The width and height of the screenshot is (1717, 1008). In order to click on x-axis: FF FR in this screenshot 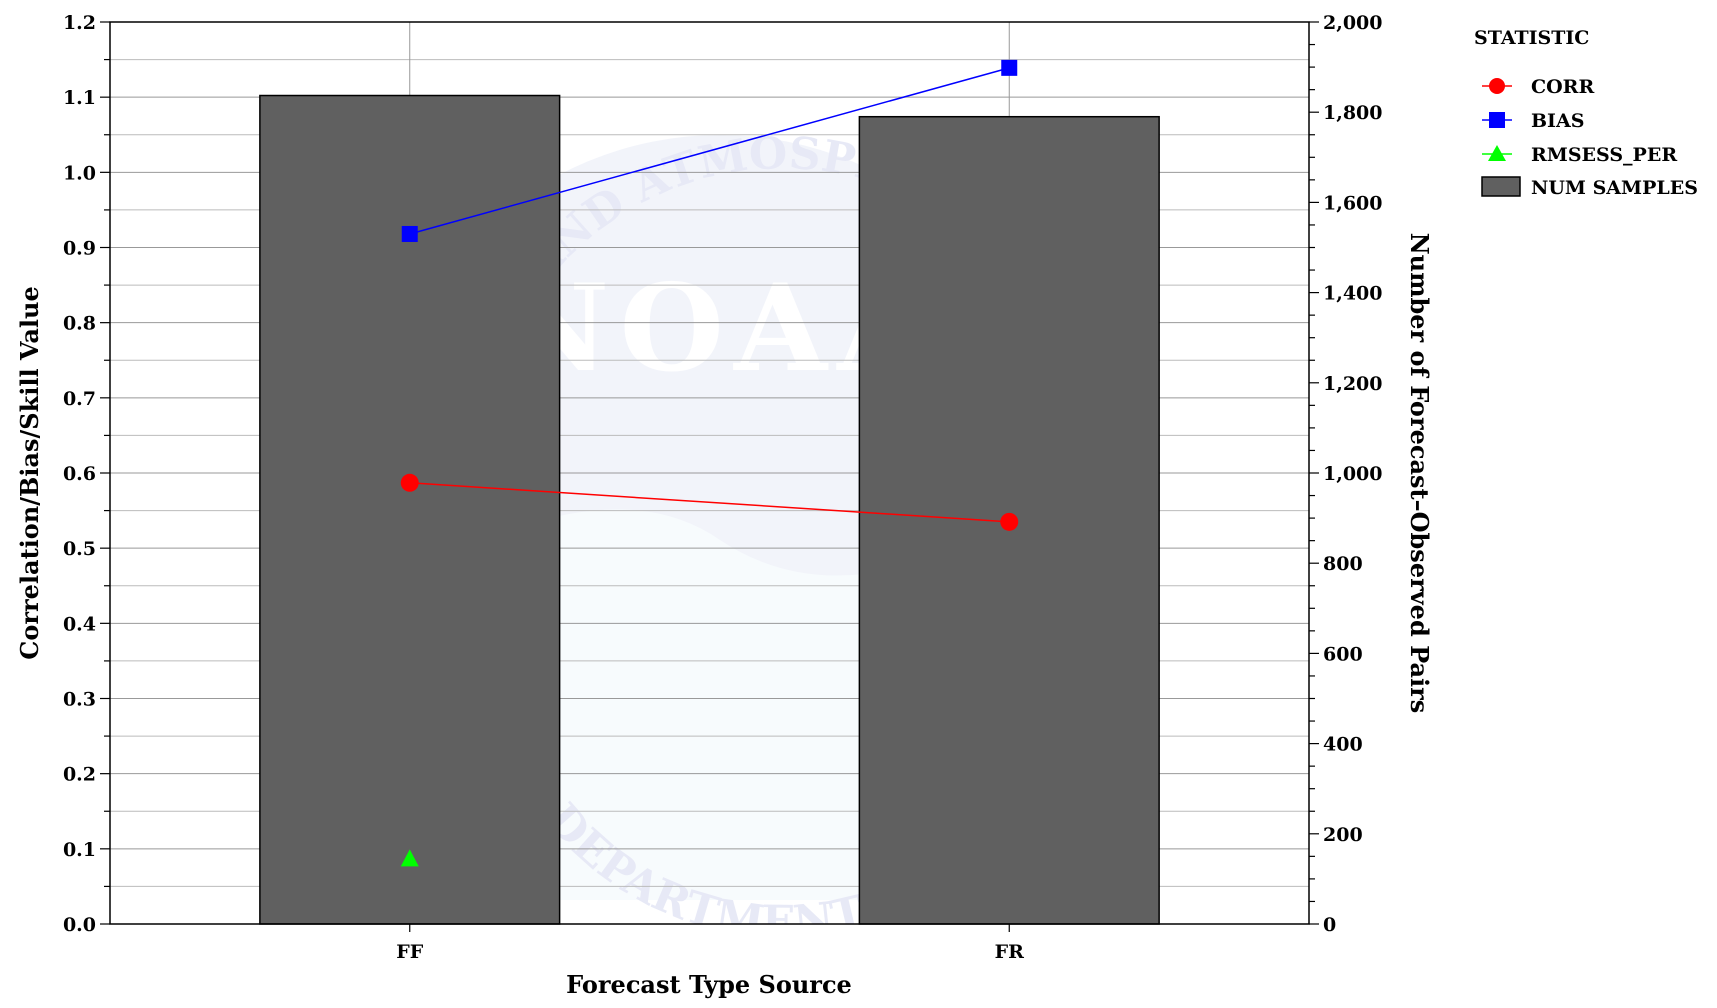, I will do `click(710, 943)`.